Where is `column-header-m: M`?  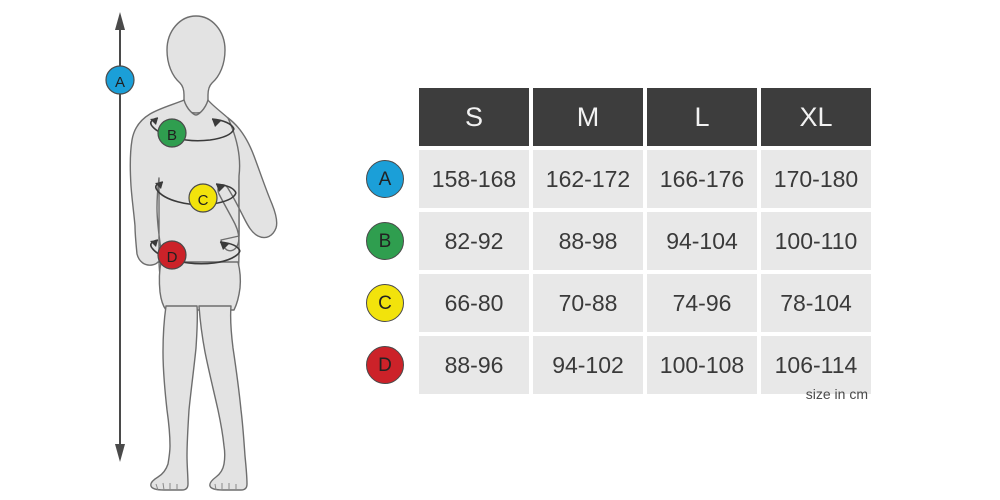
column-header-m: M is located at coordinates (588, 117).